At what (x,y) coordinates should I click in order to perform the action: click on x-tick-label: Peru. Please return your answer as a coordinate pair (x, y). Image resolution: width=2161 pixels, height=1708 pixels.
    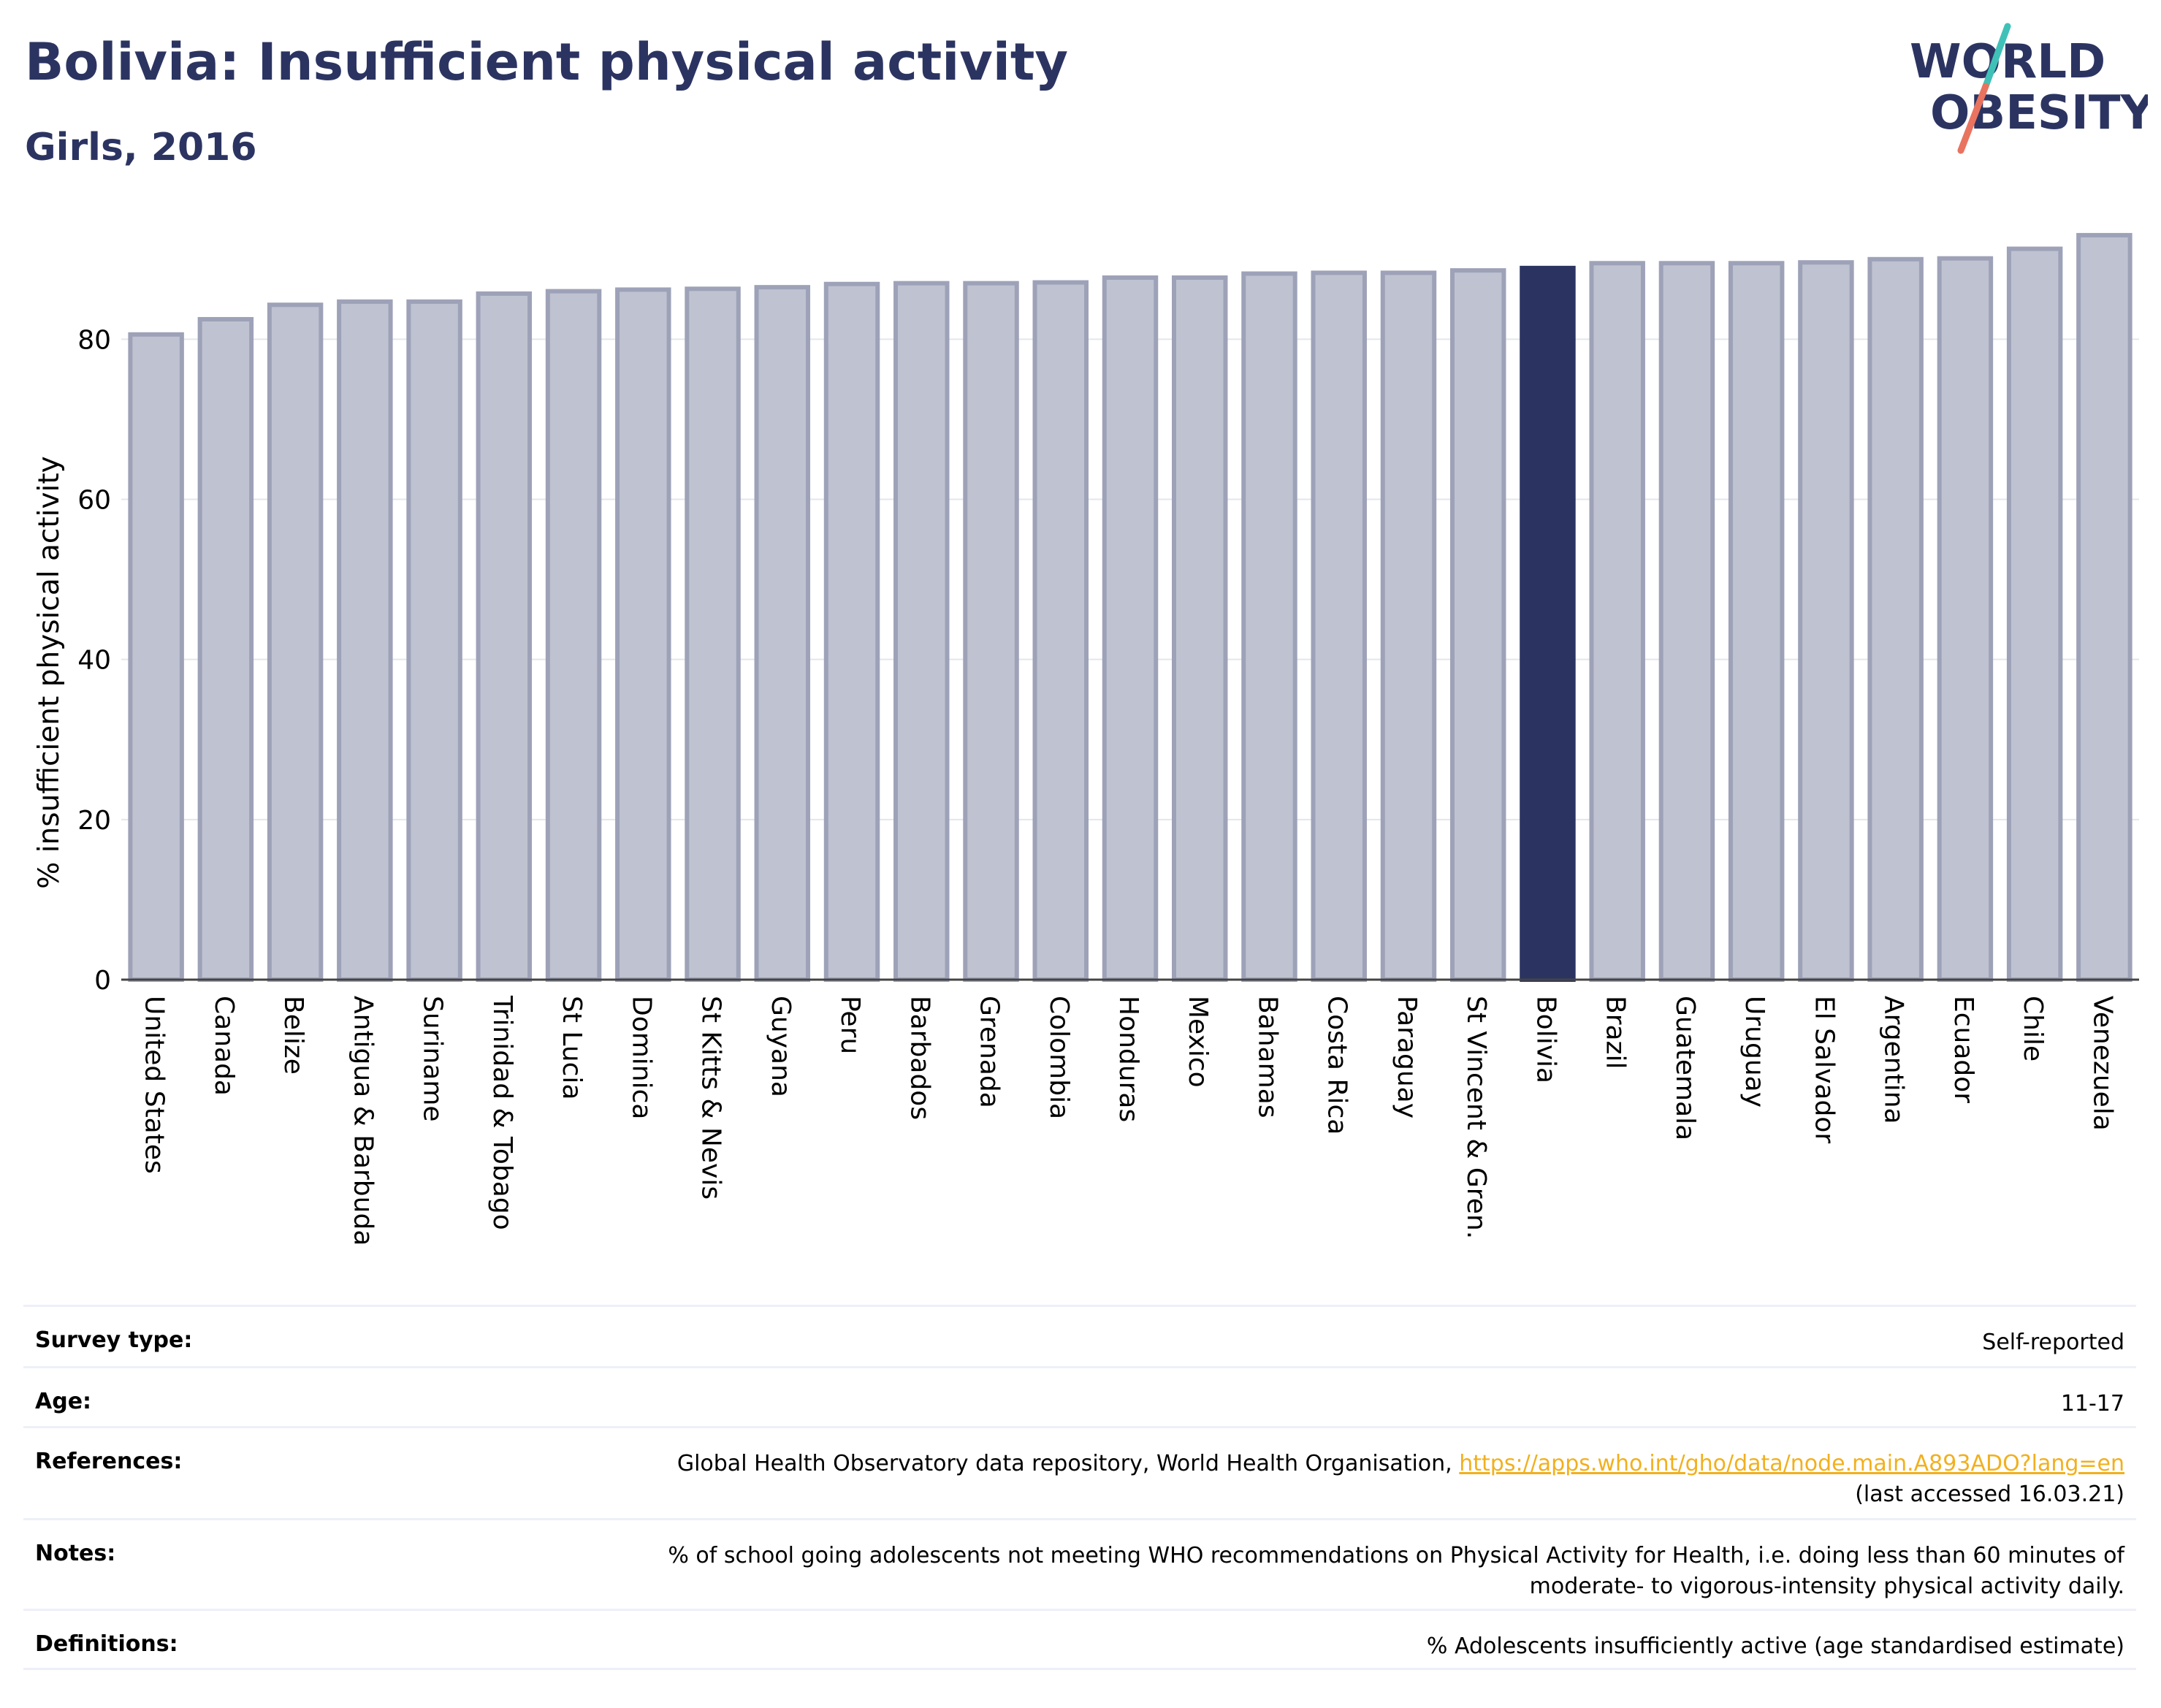
    Looking at the image, I should click on (850, 1025).